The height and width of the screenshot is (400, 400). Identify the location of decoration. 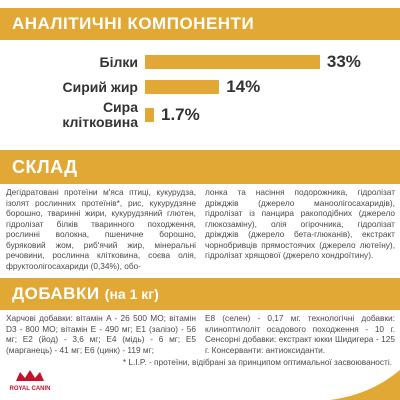
(365, 385).